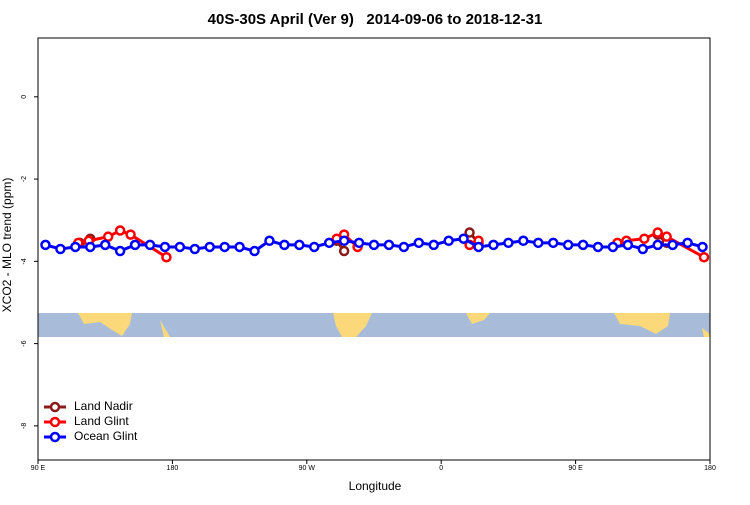 The width and height of the screenshot is (750, 505). What do you see at coordinates (7, 245) in the screenshot?
I see `y-axis-label: XCO2 - MLO trend (ppm)` at bounding box center [7, 245].